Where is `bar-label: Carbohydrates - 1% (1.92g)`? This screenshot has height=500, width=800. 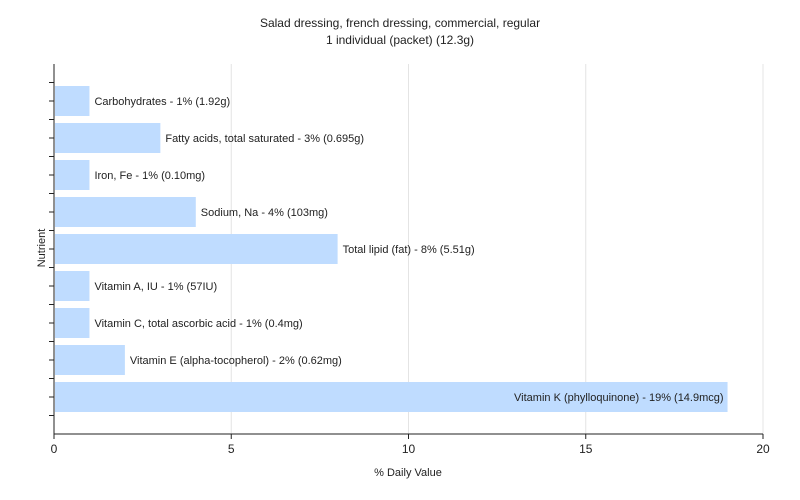 bar-label: Carbohydrates - 1% (1.92g) is located at coordinates (162, 102).